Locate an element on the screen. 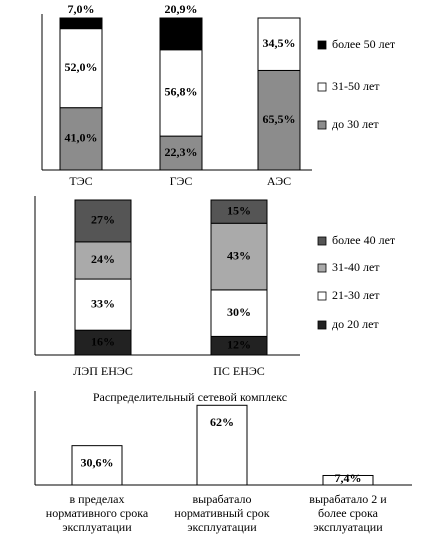 The image size is (431, 558). x-tick-label: ТЭС is located at coordinates (80, 181).